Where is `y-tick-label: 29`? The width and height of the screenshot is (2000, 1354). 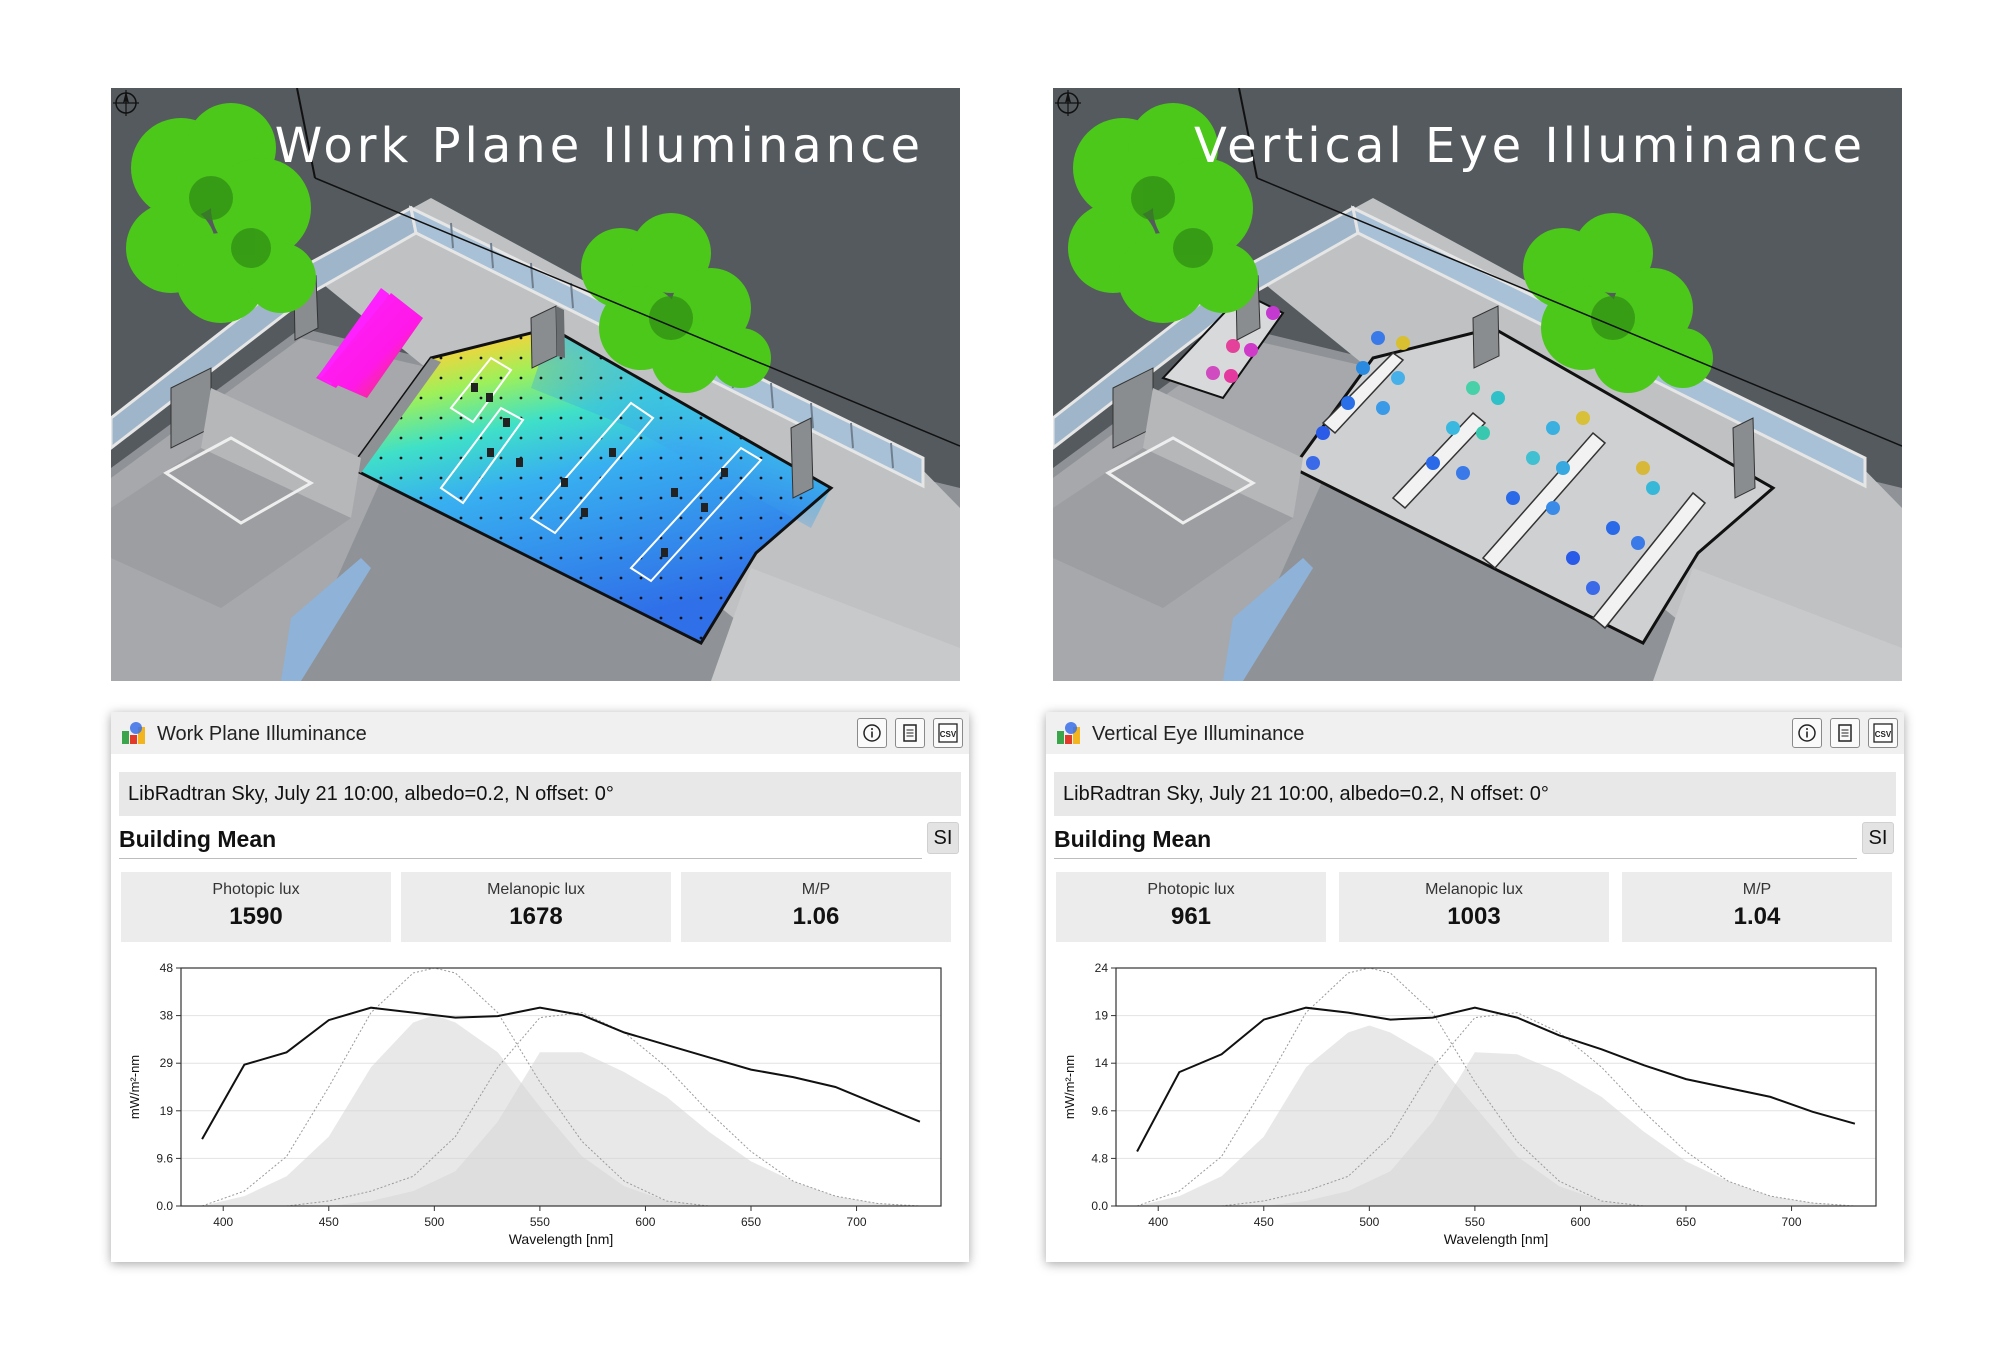 y-tick-label: 29 is located at coordinates (167, 1063).